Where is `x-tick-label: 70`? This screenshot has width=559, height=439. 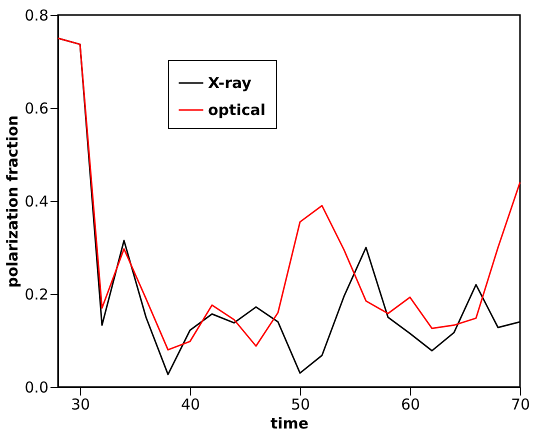 x-tick-label: 70 is located at coordinates (520, 405).